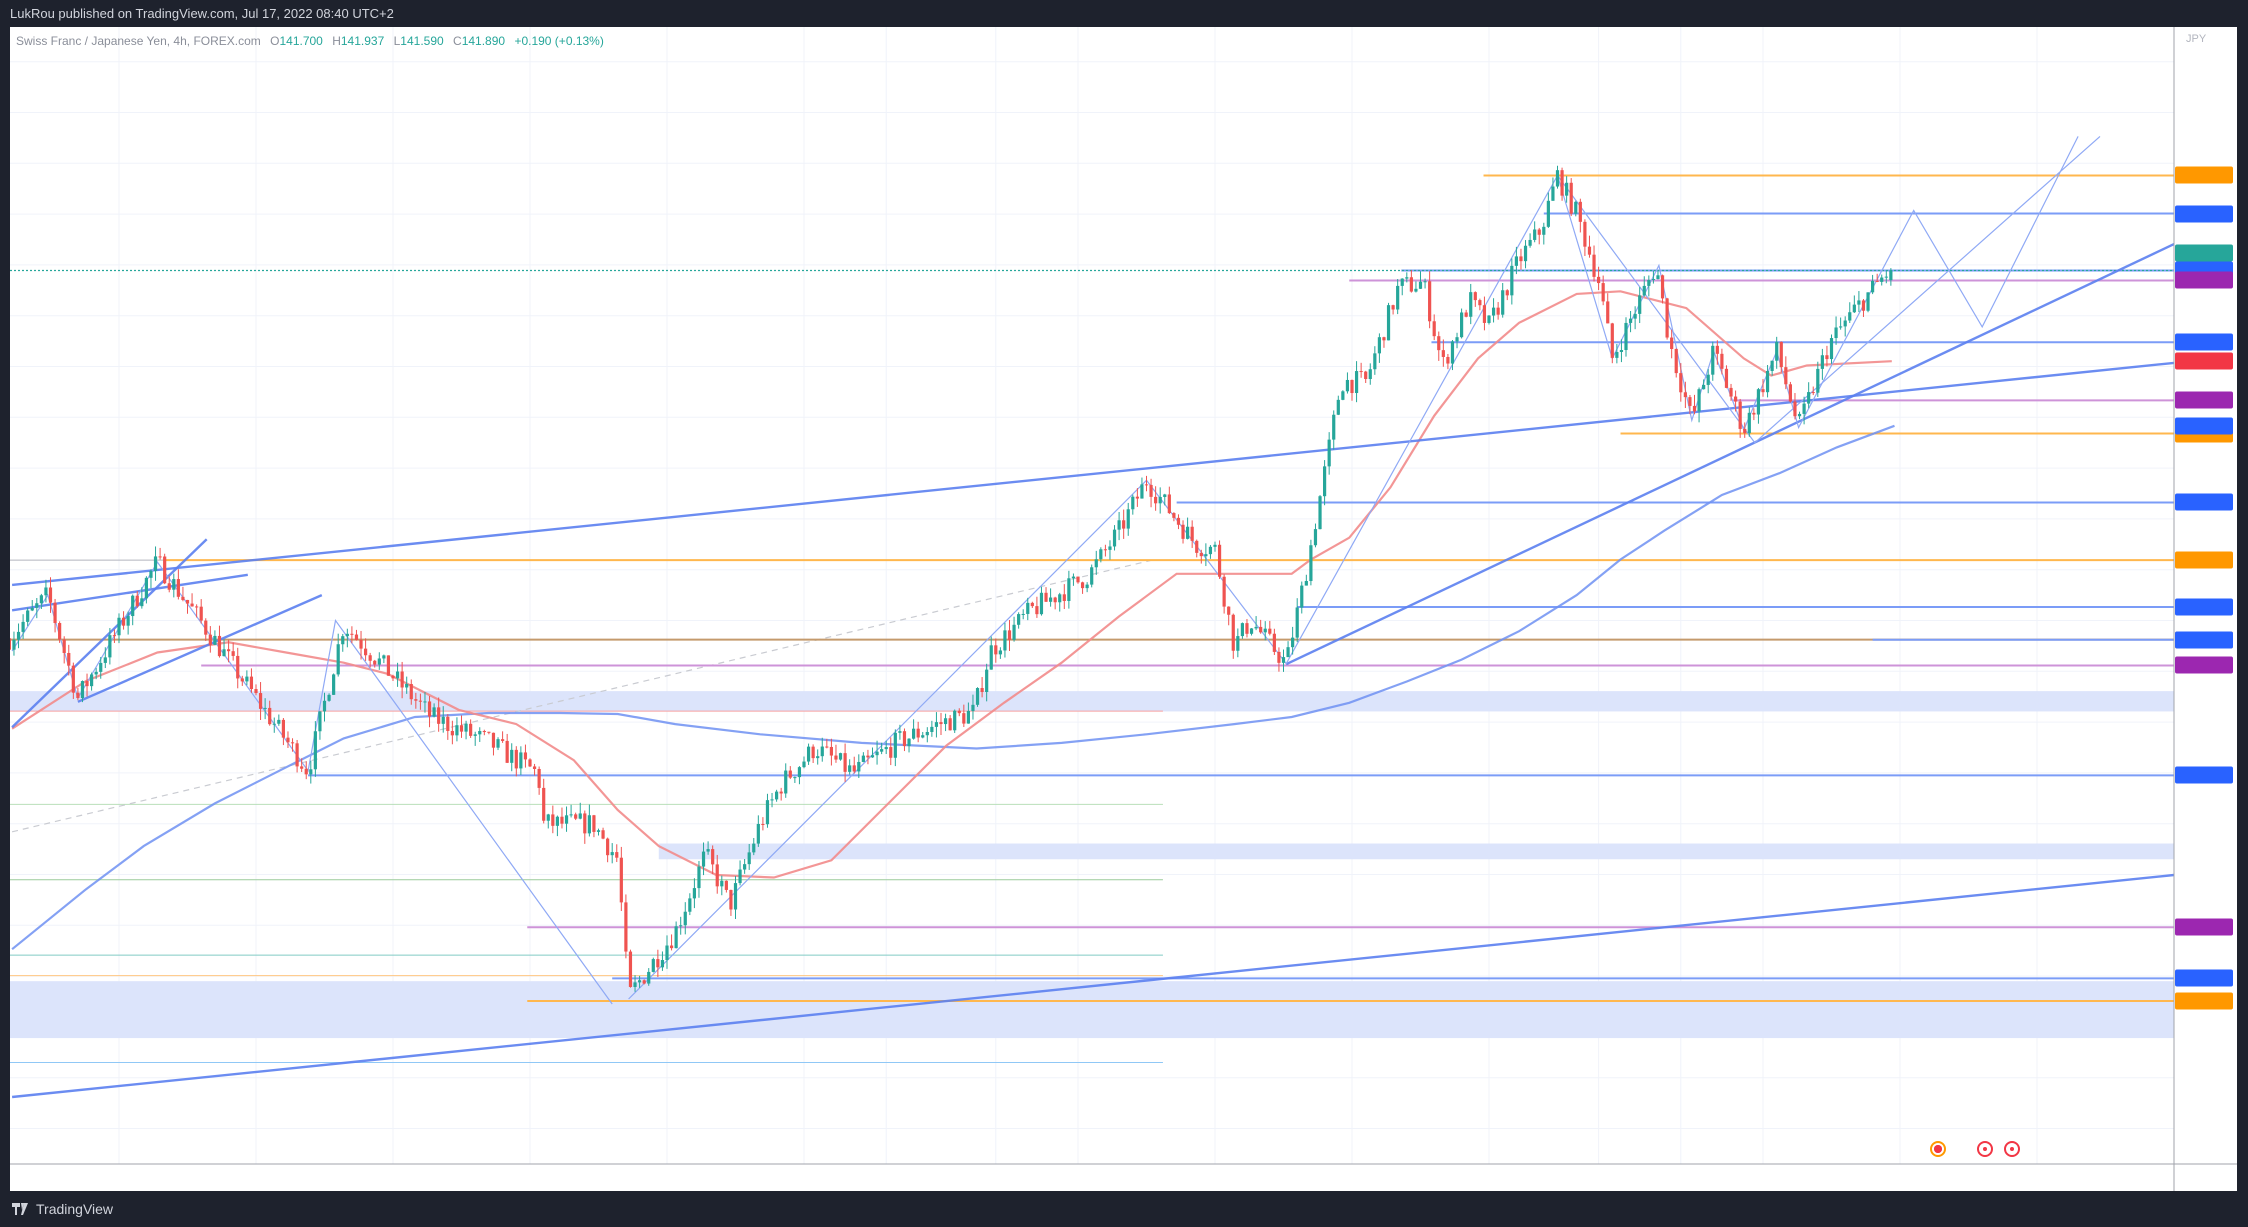 The image size is (2248, 1227). What do you see at coordinates (62, 1209) in the screenshot?
I see `tradingview-logo: TradingView` at bounding box center [62, 1209].